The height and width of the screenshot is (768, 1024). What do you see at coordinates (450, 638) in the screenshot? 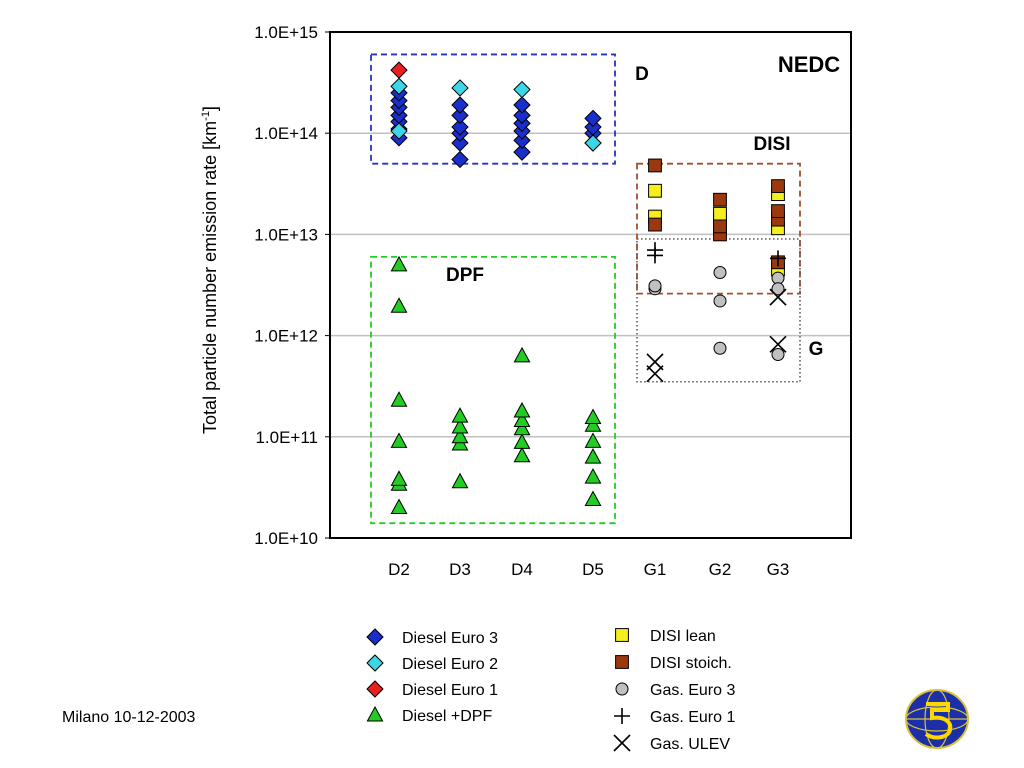
I see `legend-label: Diesel Euro 3` at bounding box center [450, 638].